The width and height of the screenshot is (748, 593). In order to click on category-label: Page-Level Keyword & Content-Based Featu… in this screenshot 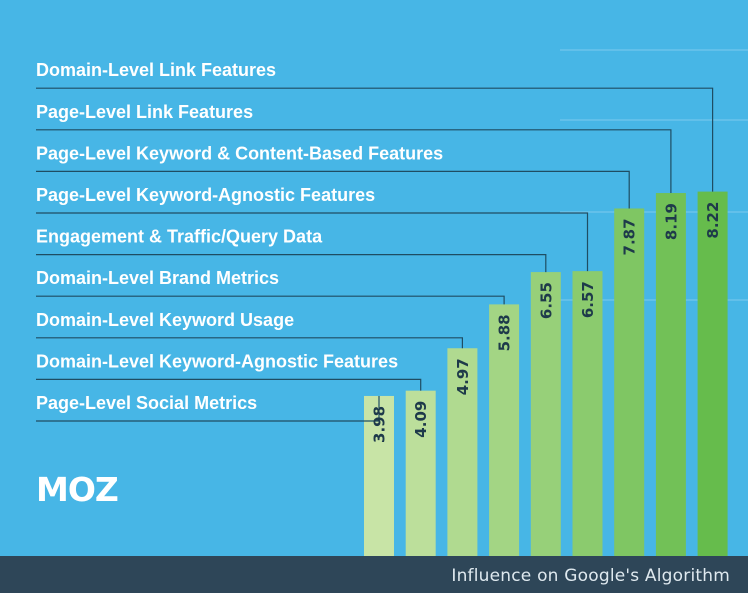, I will do `click(239, 153)`.